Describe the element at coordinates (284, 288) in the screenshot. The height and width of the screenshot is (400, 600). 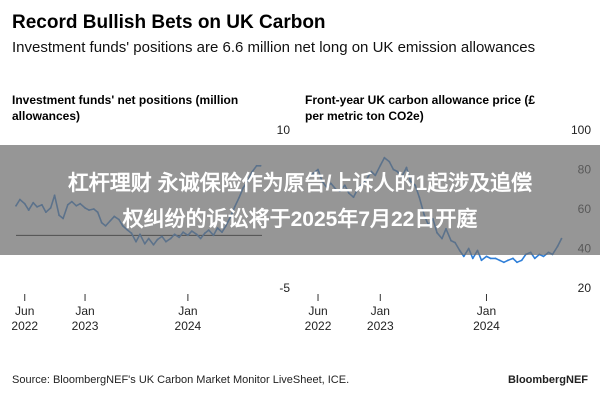
I see `y-tick-label: -5` at that location.